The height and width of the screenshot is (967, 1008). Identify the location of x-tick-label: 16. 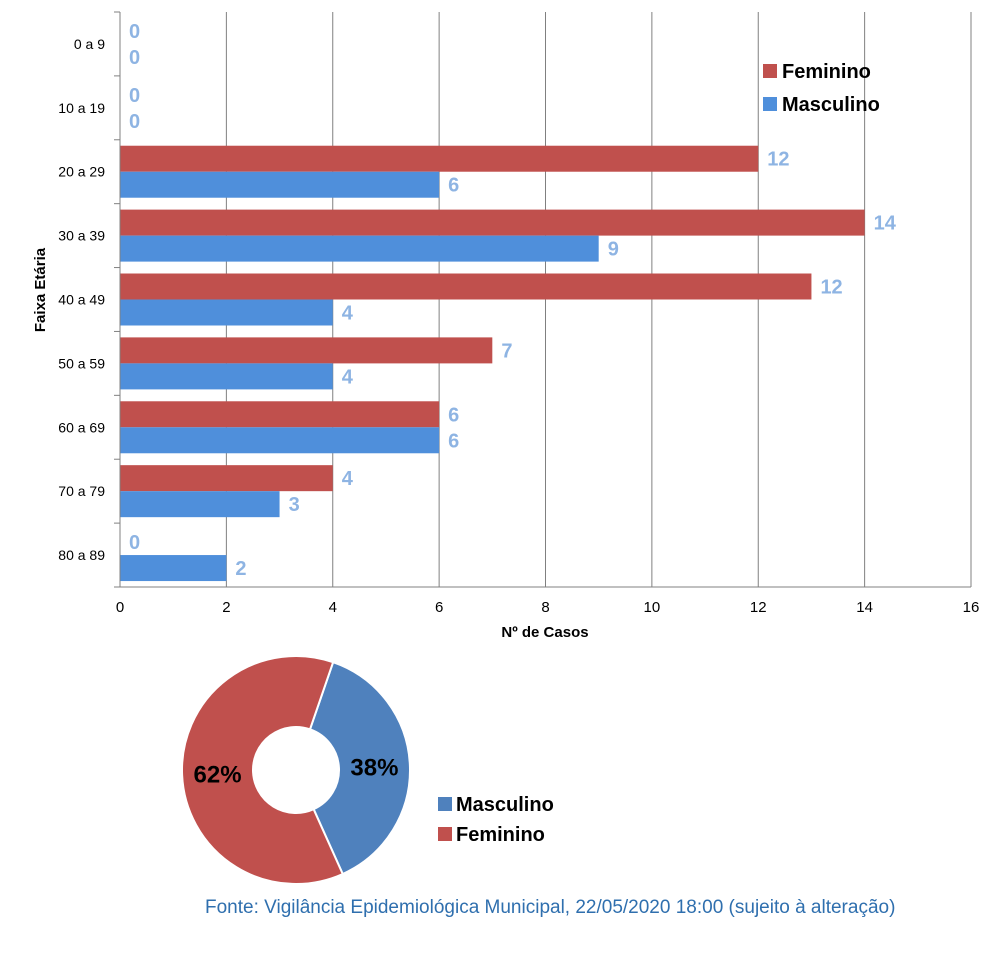
(971, 607).